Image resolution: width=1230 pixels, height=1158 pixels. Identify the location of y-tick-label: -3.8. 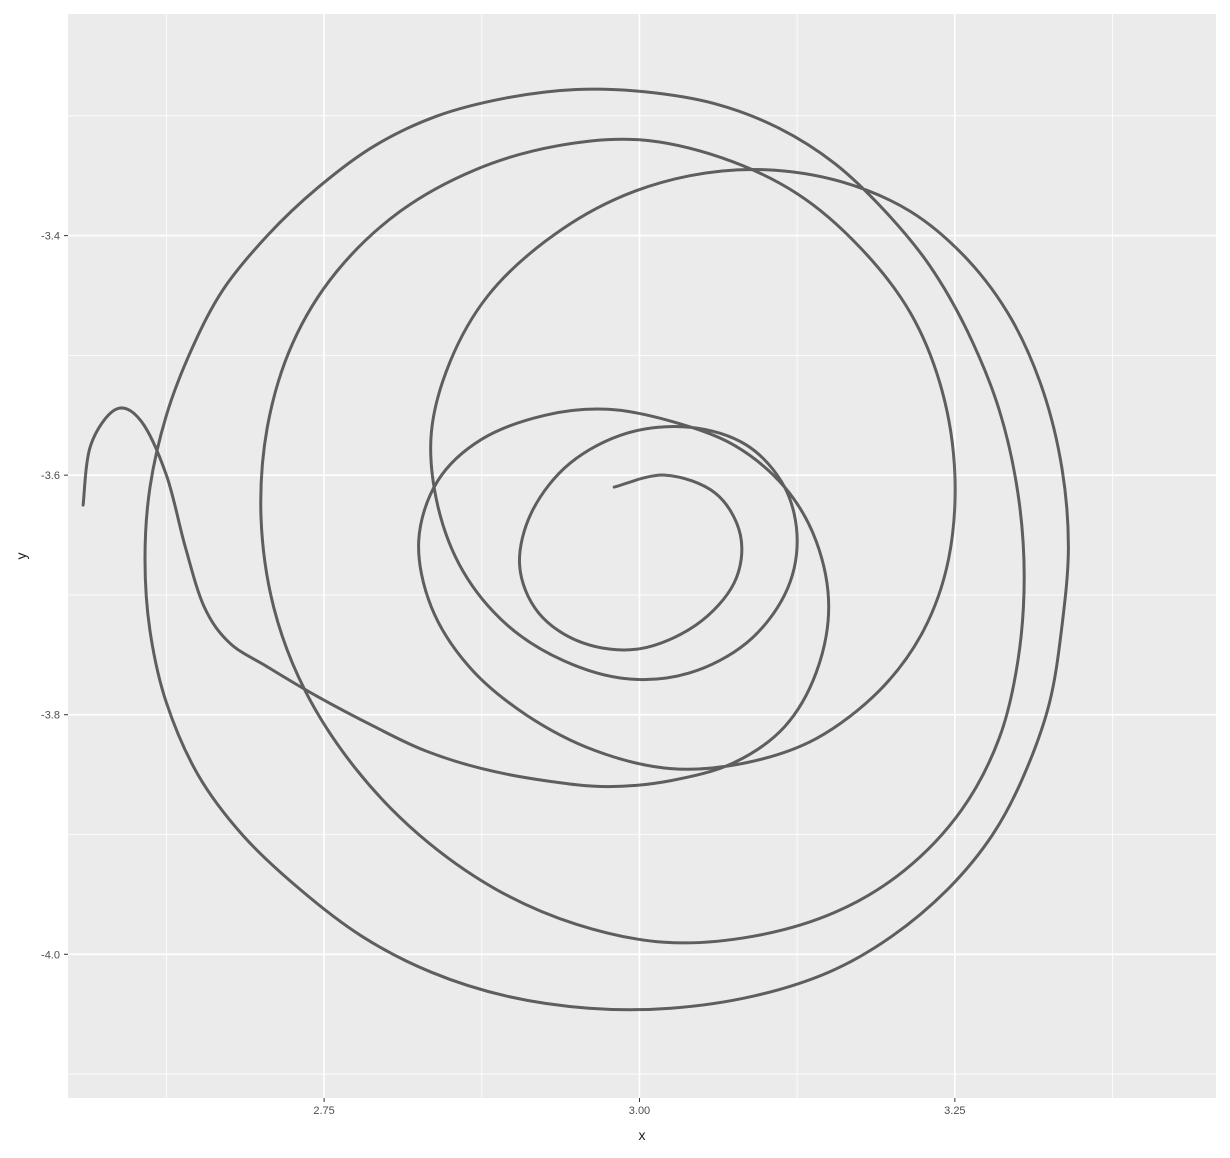
(50, 716).